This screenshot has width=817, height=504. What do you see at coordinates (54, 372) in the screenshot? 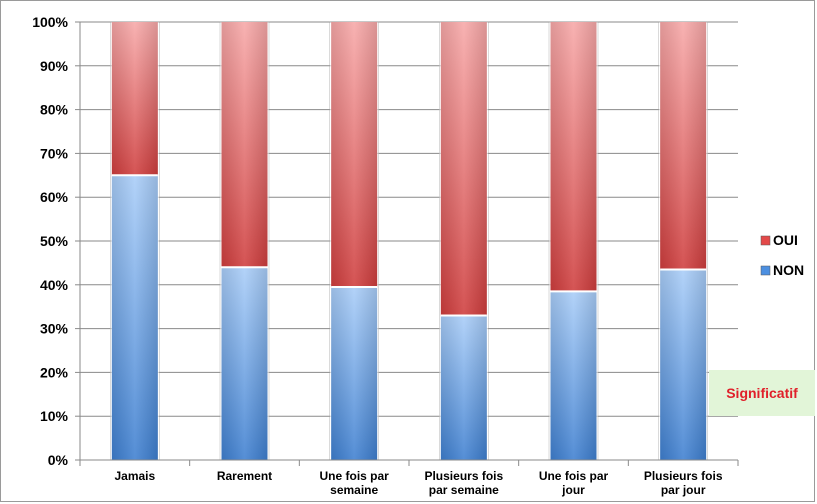
I see `y-tick-label: 20%` at bounding box center [54, 372].